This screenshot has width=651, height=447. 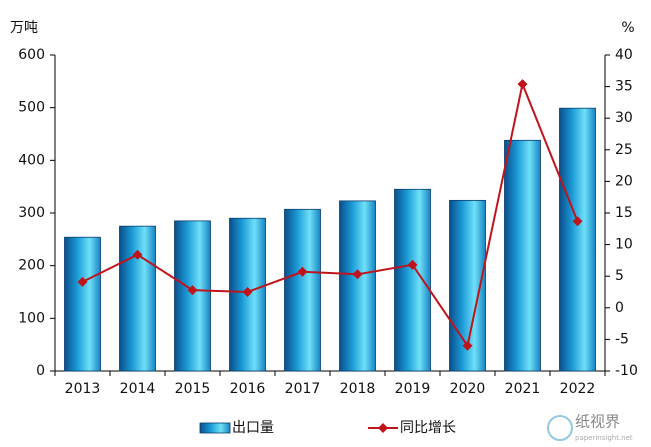 What do you see at coordinates (358, 389) in the screenshot?
I see `x-tick-label: 2018` at bounding box center [358, 389].